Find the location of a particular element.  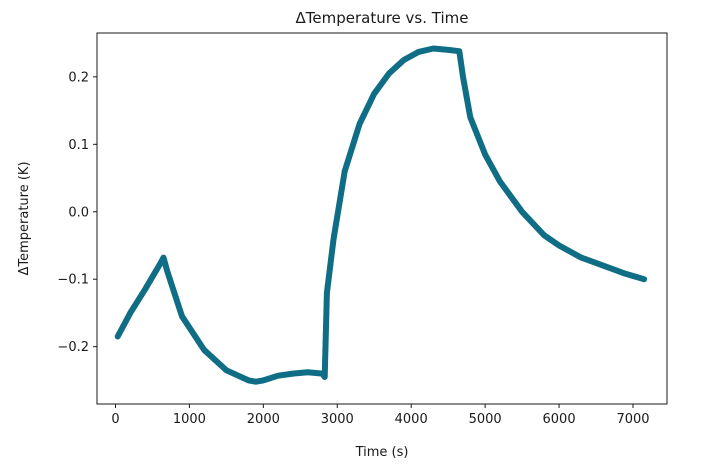

x-tick-label: 2000 is located at coordinates (263, 419).